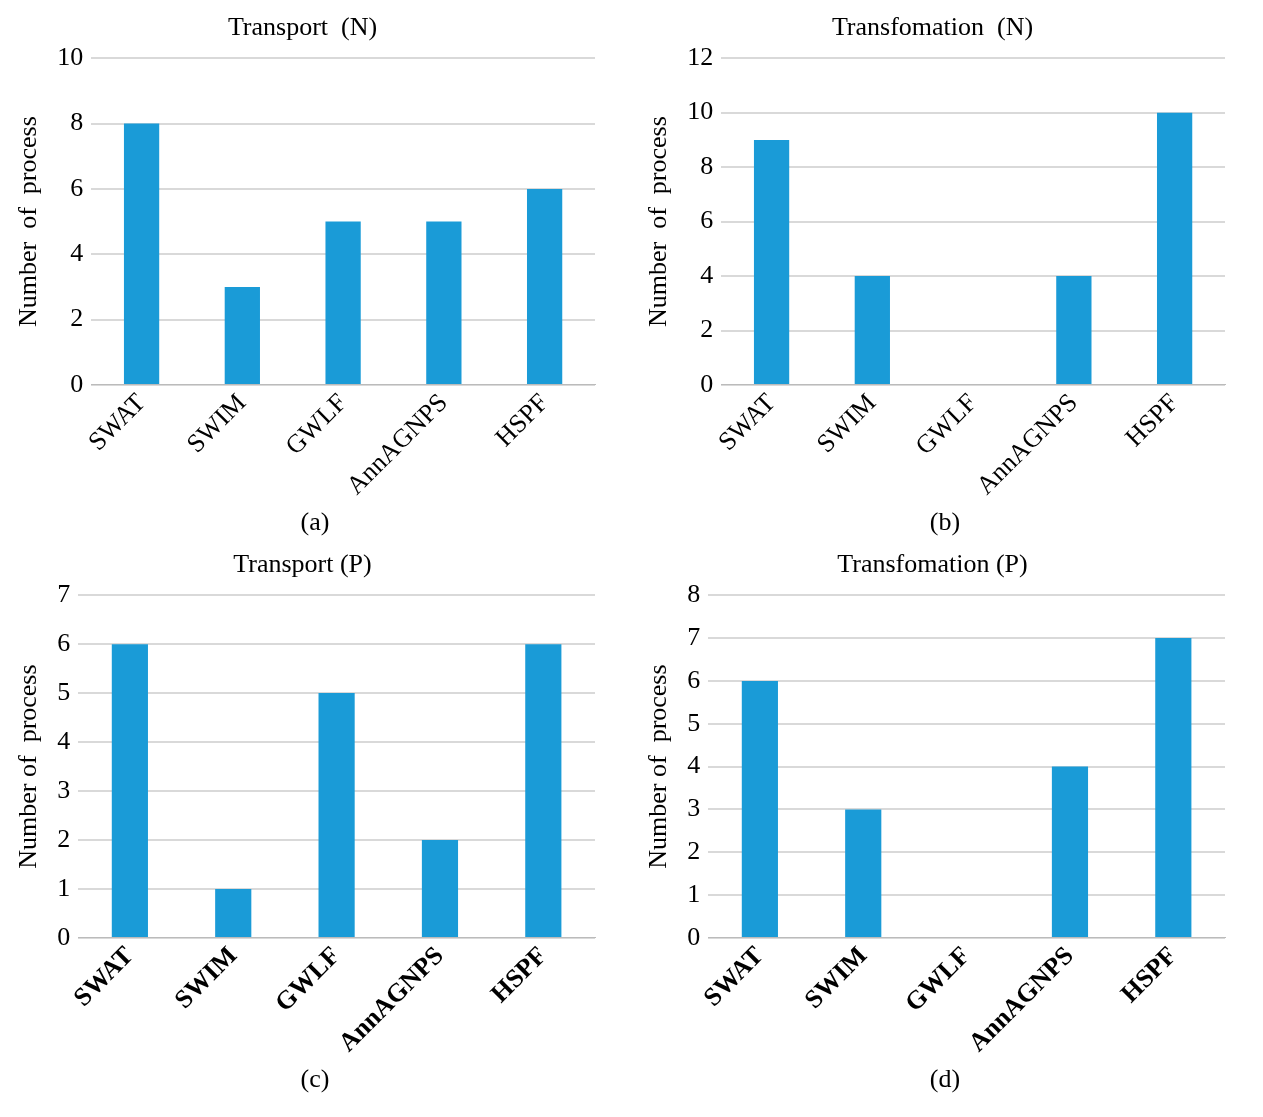 This screenshot has height=1117, width=1263. Describe the element at coordinates (302, 564) in the screenshot. I see `chart-title: Transport (P)` at that location.